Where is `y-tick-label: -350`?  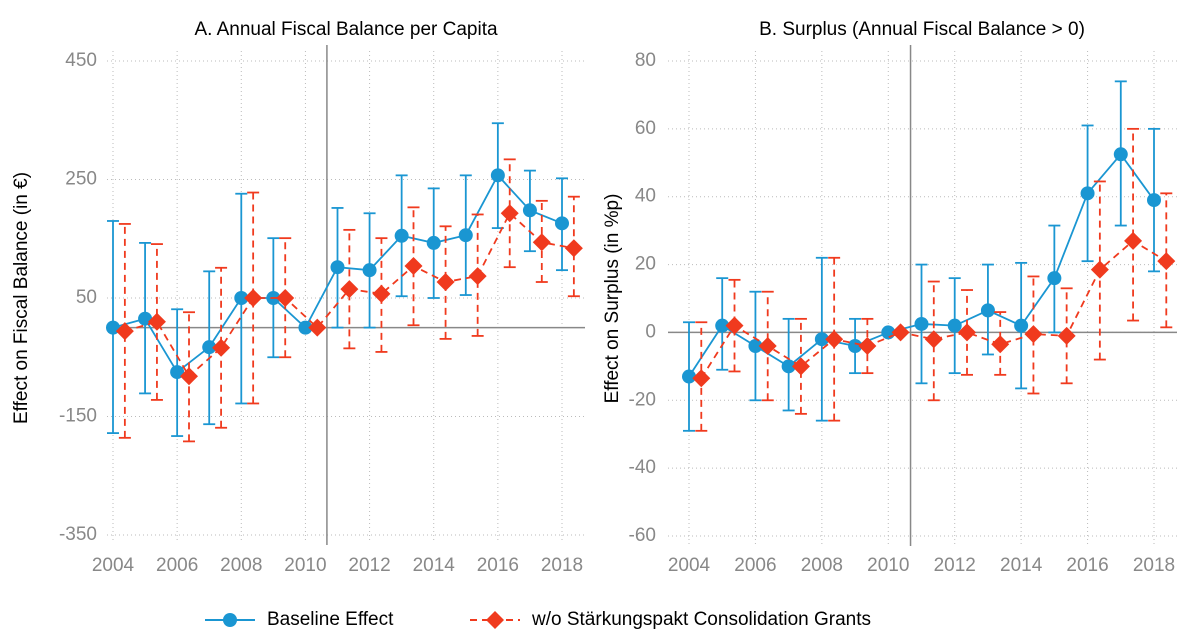
y-tick-label: -350 is located at coordinates (78, 534).